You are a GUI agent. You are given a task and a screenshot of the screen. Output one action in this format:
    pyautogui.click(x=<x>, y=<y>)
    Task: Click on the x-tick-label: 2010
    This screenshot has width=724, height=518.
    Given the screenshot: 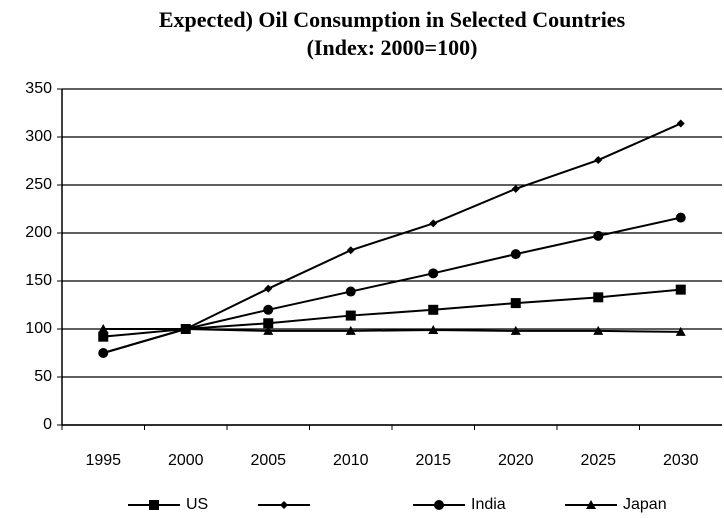 What is the action you would take?
    pyautogui.click(x=351, y=460)
    